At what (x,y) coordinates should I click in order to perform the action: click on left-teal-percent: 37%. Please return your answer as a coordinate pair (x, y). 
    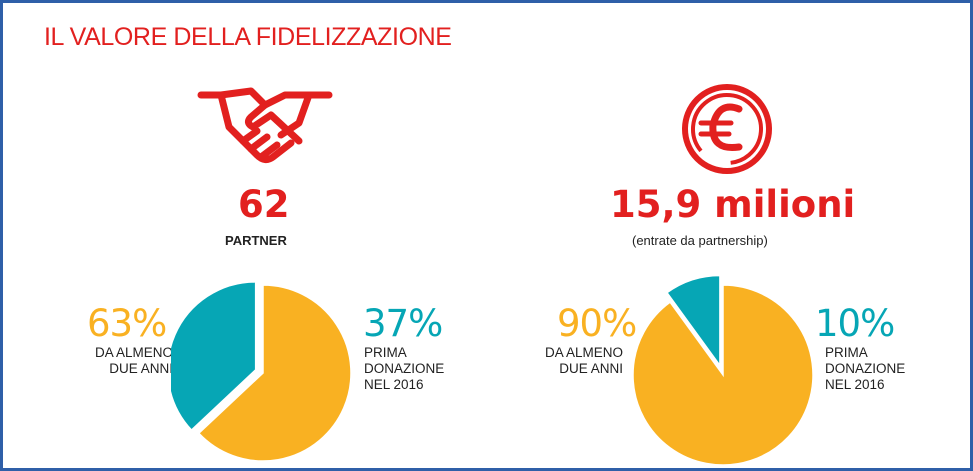
    Looking at the image, I should click on (403, 323).